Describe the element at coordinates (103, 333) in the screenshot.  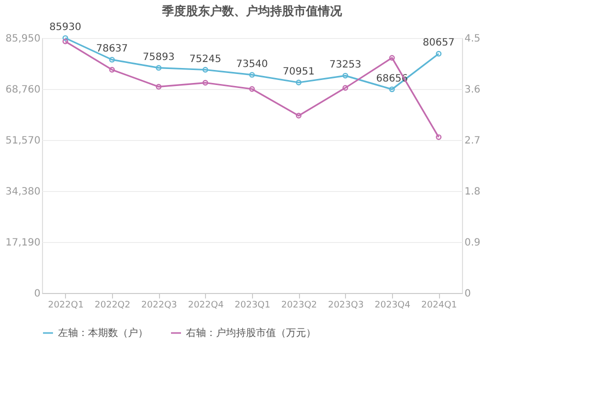
I see `legend-label: 左轴：本期数（户）` at that location.